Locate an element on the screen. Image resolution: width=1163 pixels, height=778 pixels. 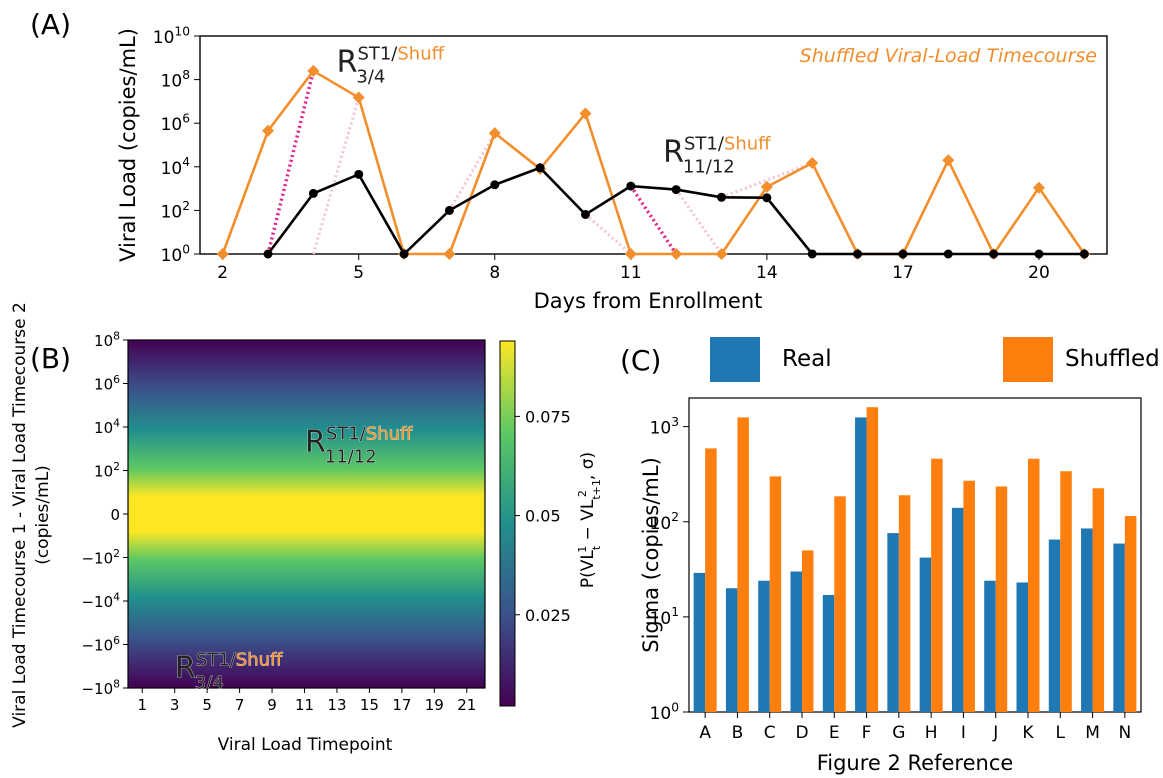
callout-a-r1112-sup: ST1/ is located at coordinates (704, 143).